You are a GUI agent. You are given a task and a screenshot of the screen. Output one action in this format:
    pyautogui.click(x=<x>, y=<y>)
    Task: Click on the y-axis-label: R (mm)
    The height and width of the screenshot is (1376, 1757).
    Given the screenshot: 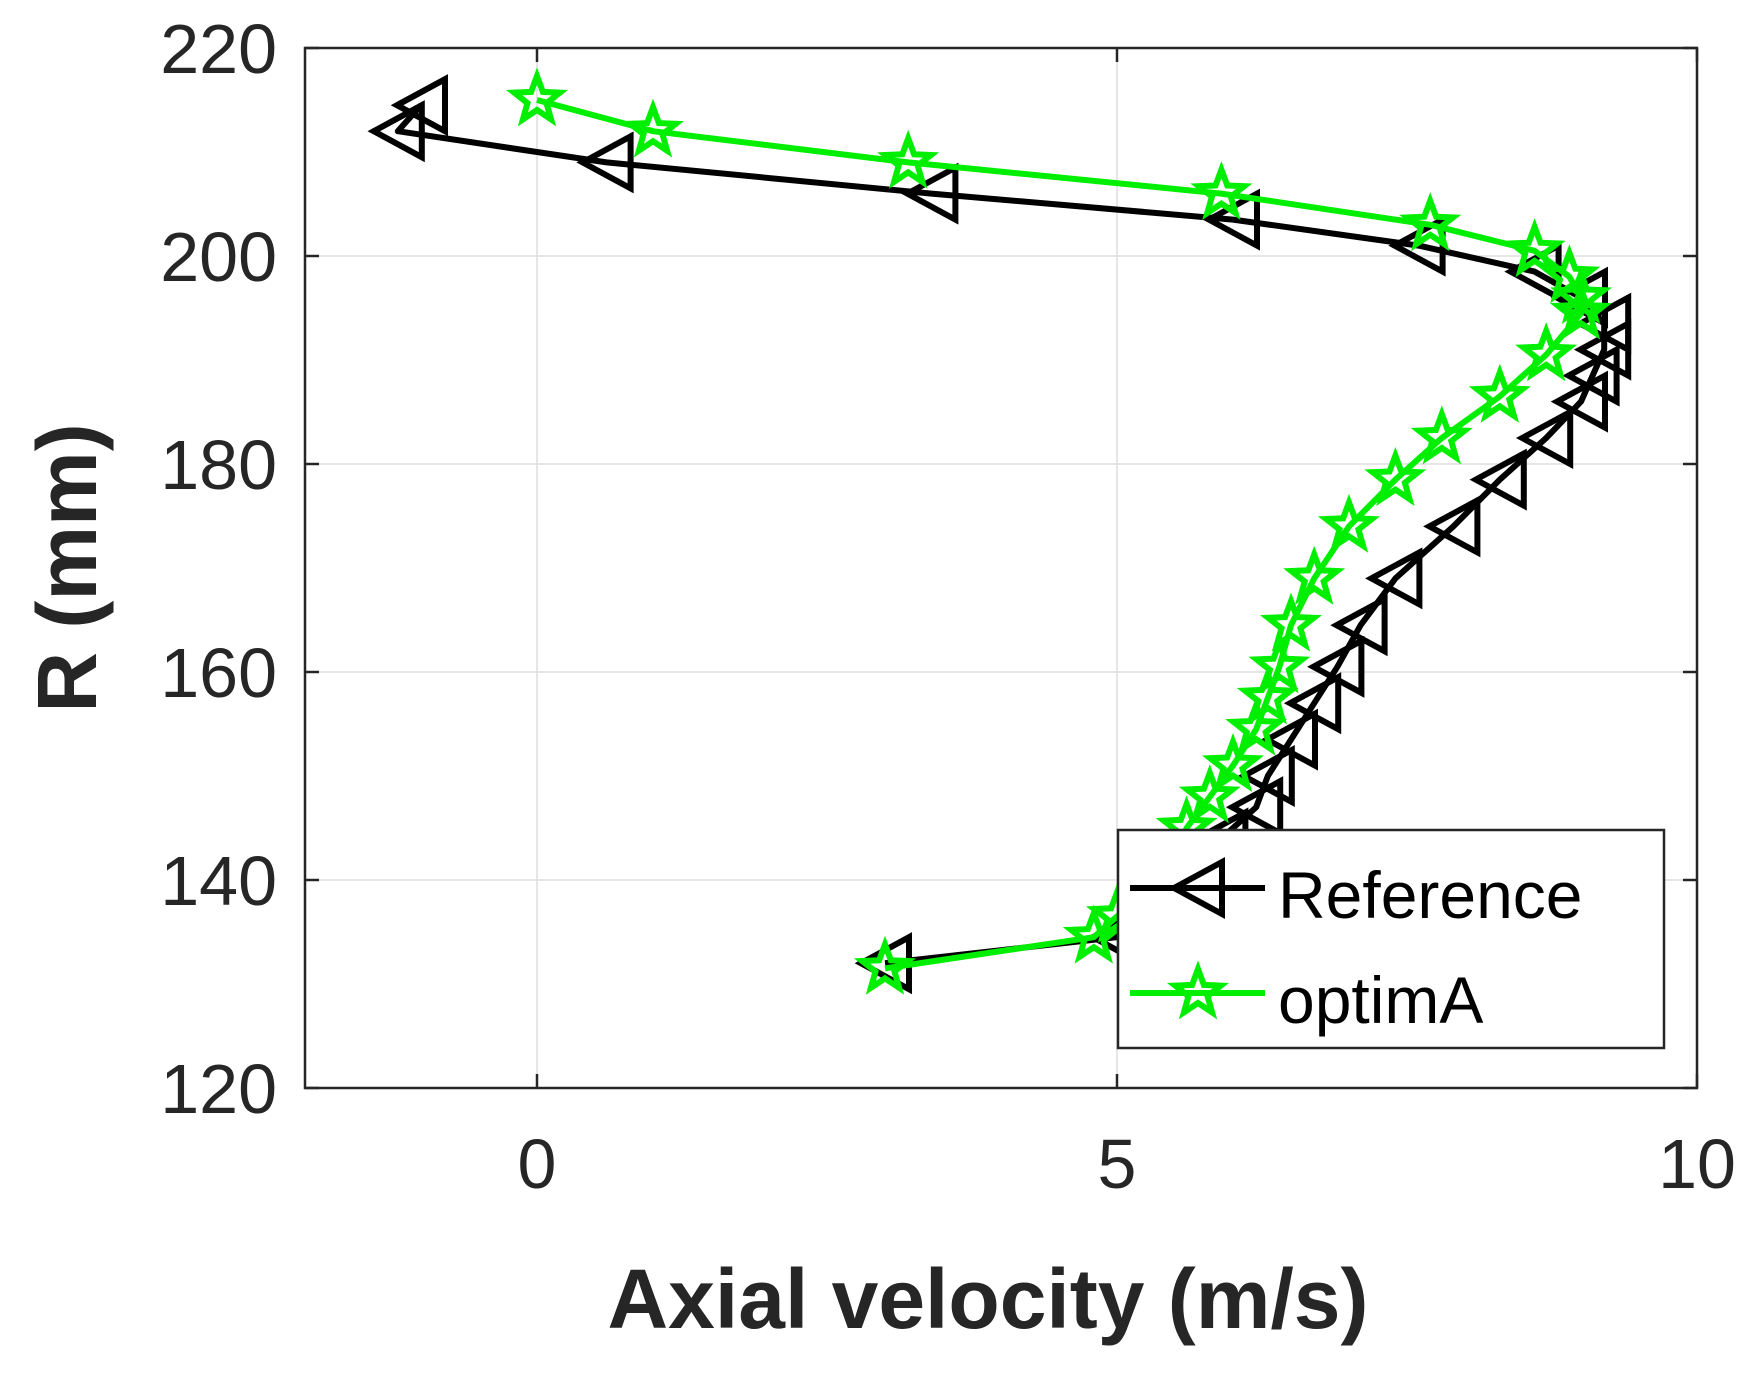 What is the action you would take?
    pyautogui.click(x=67, y=567)
    